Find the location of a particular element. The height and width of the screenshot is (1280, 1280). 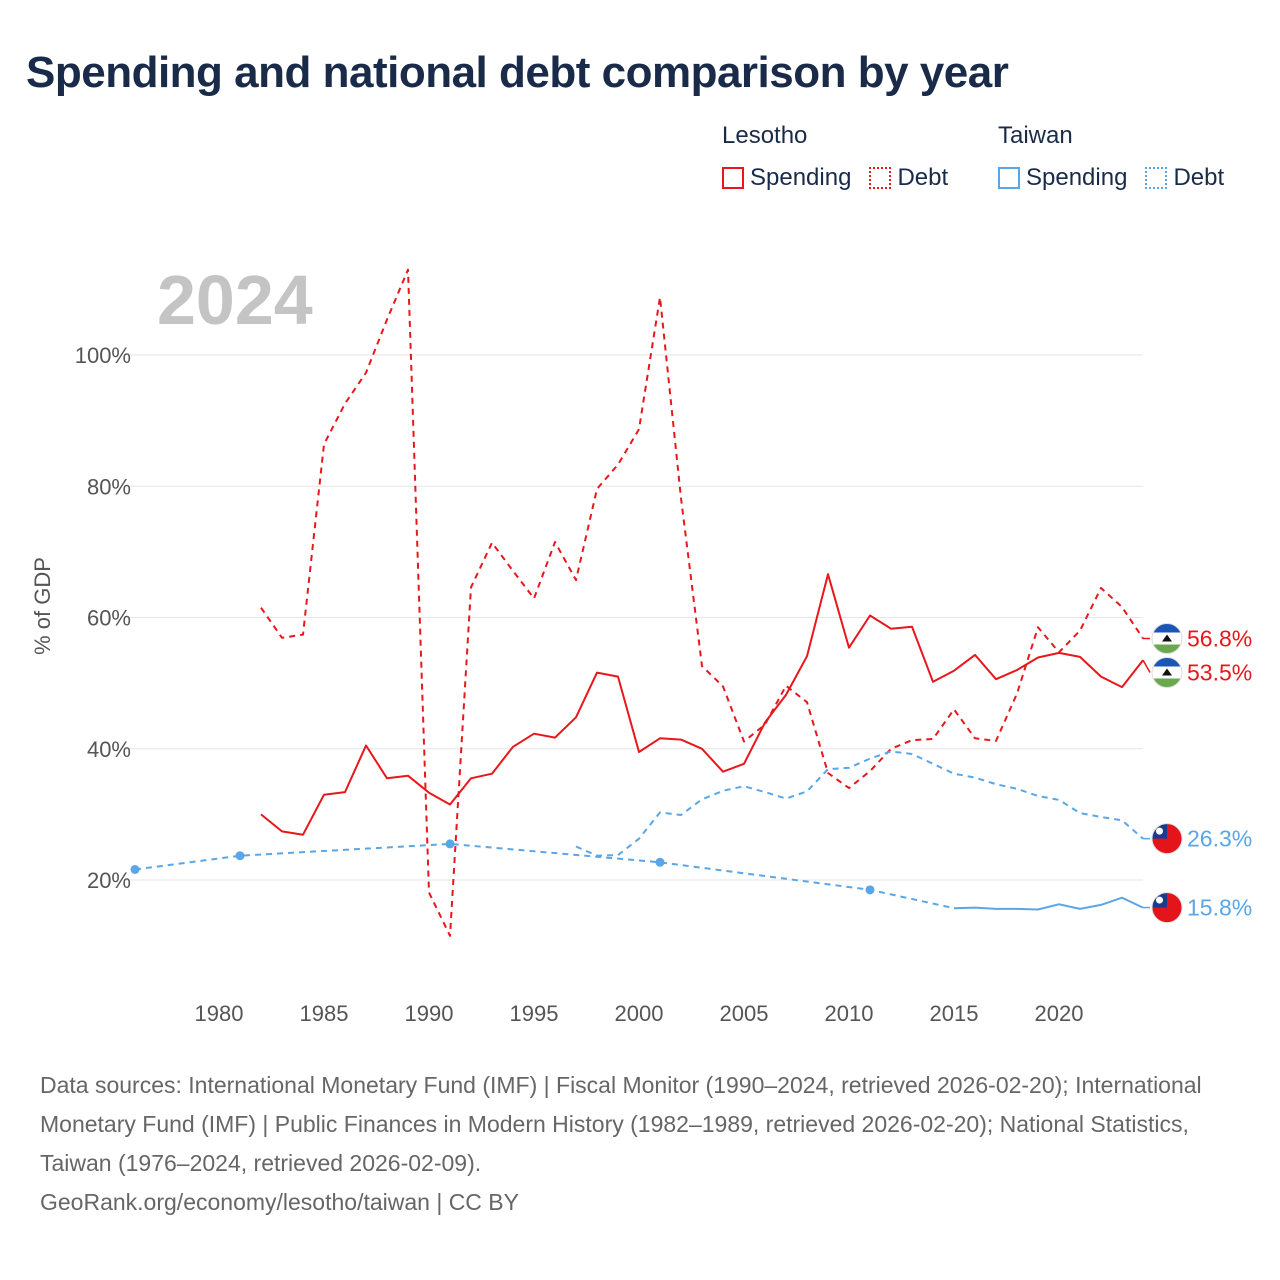

x-tick-label: 1995 is located at coordinates (534, 1013).